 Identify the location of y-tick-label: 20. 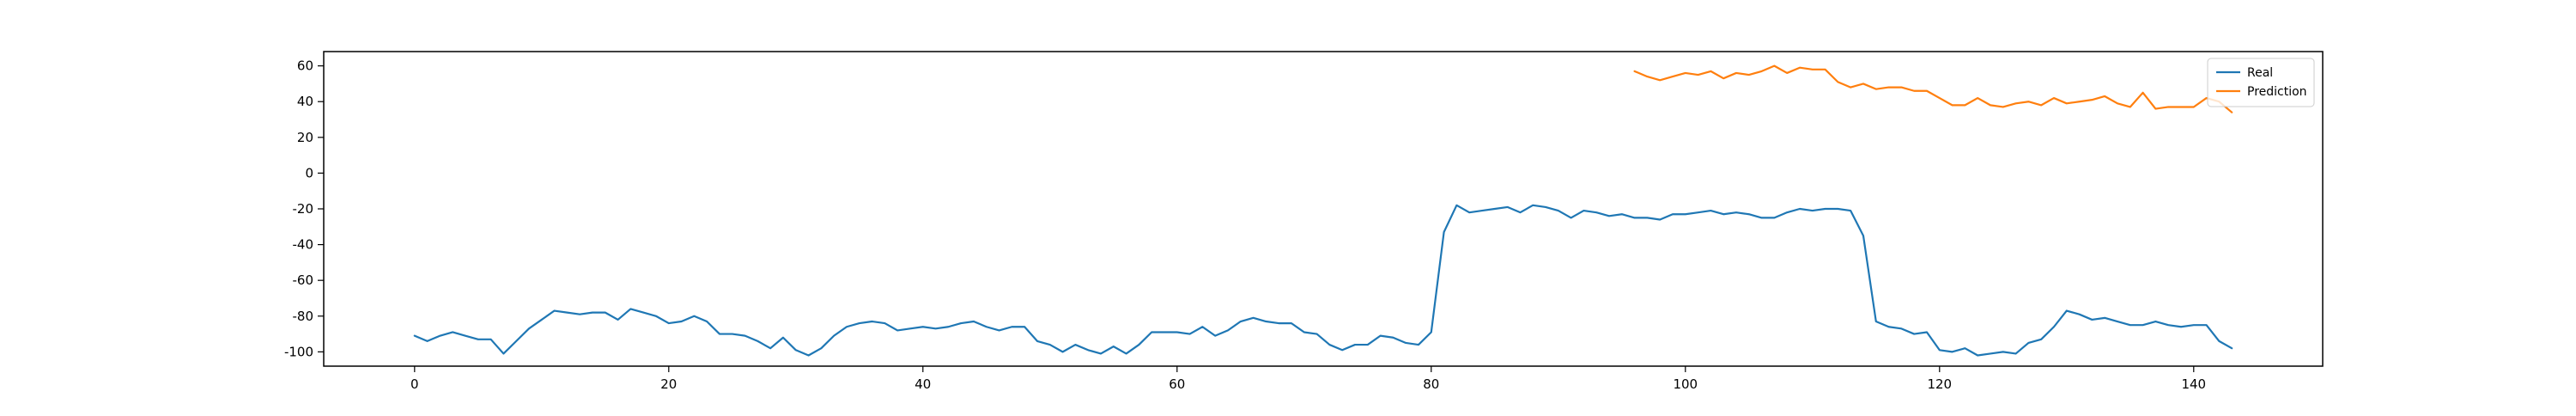
(305, 137).